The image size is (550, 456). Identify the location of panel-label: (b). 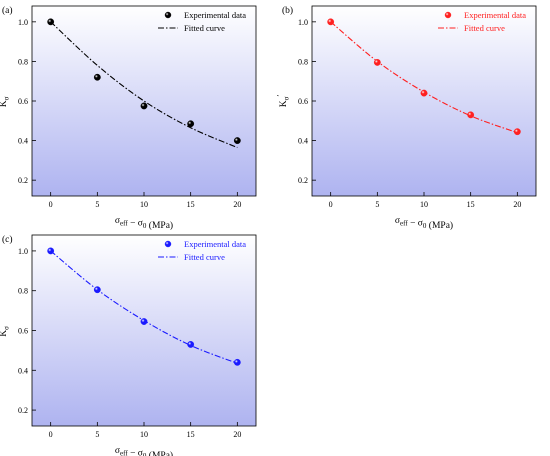
(287, 10).